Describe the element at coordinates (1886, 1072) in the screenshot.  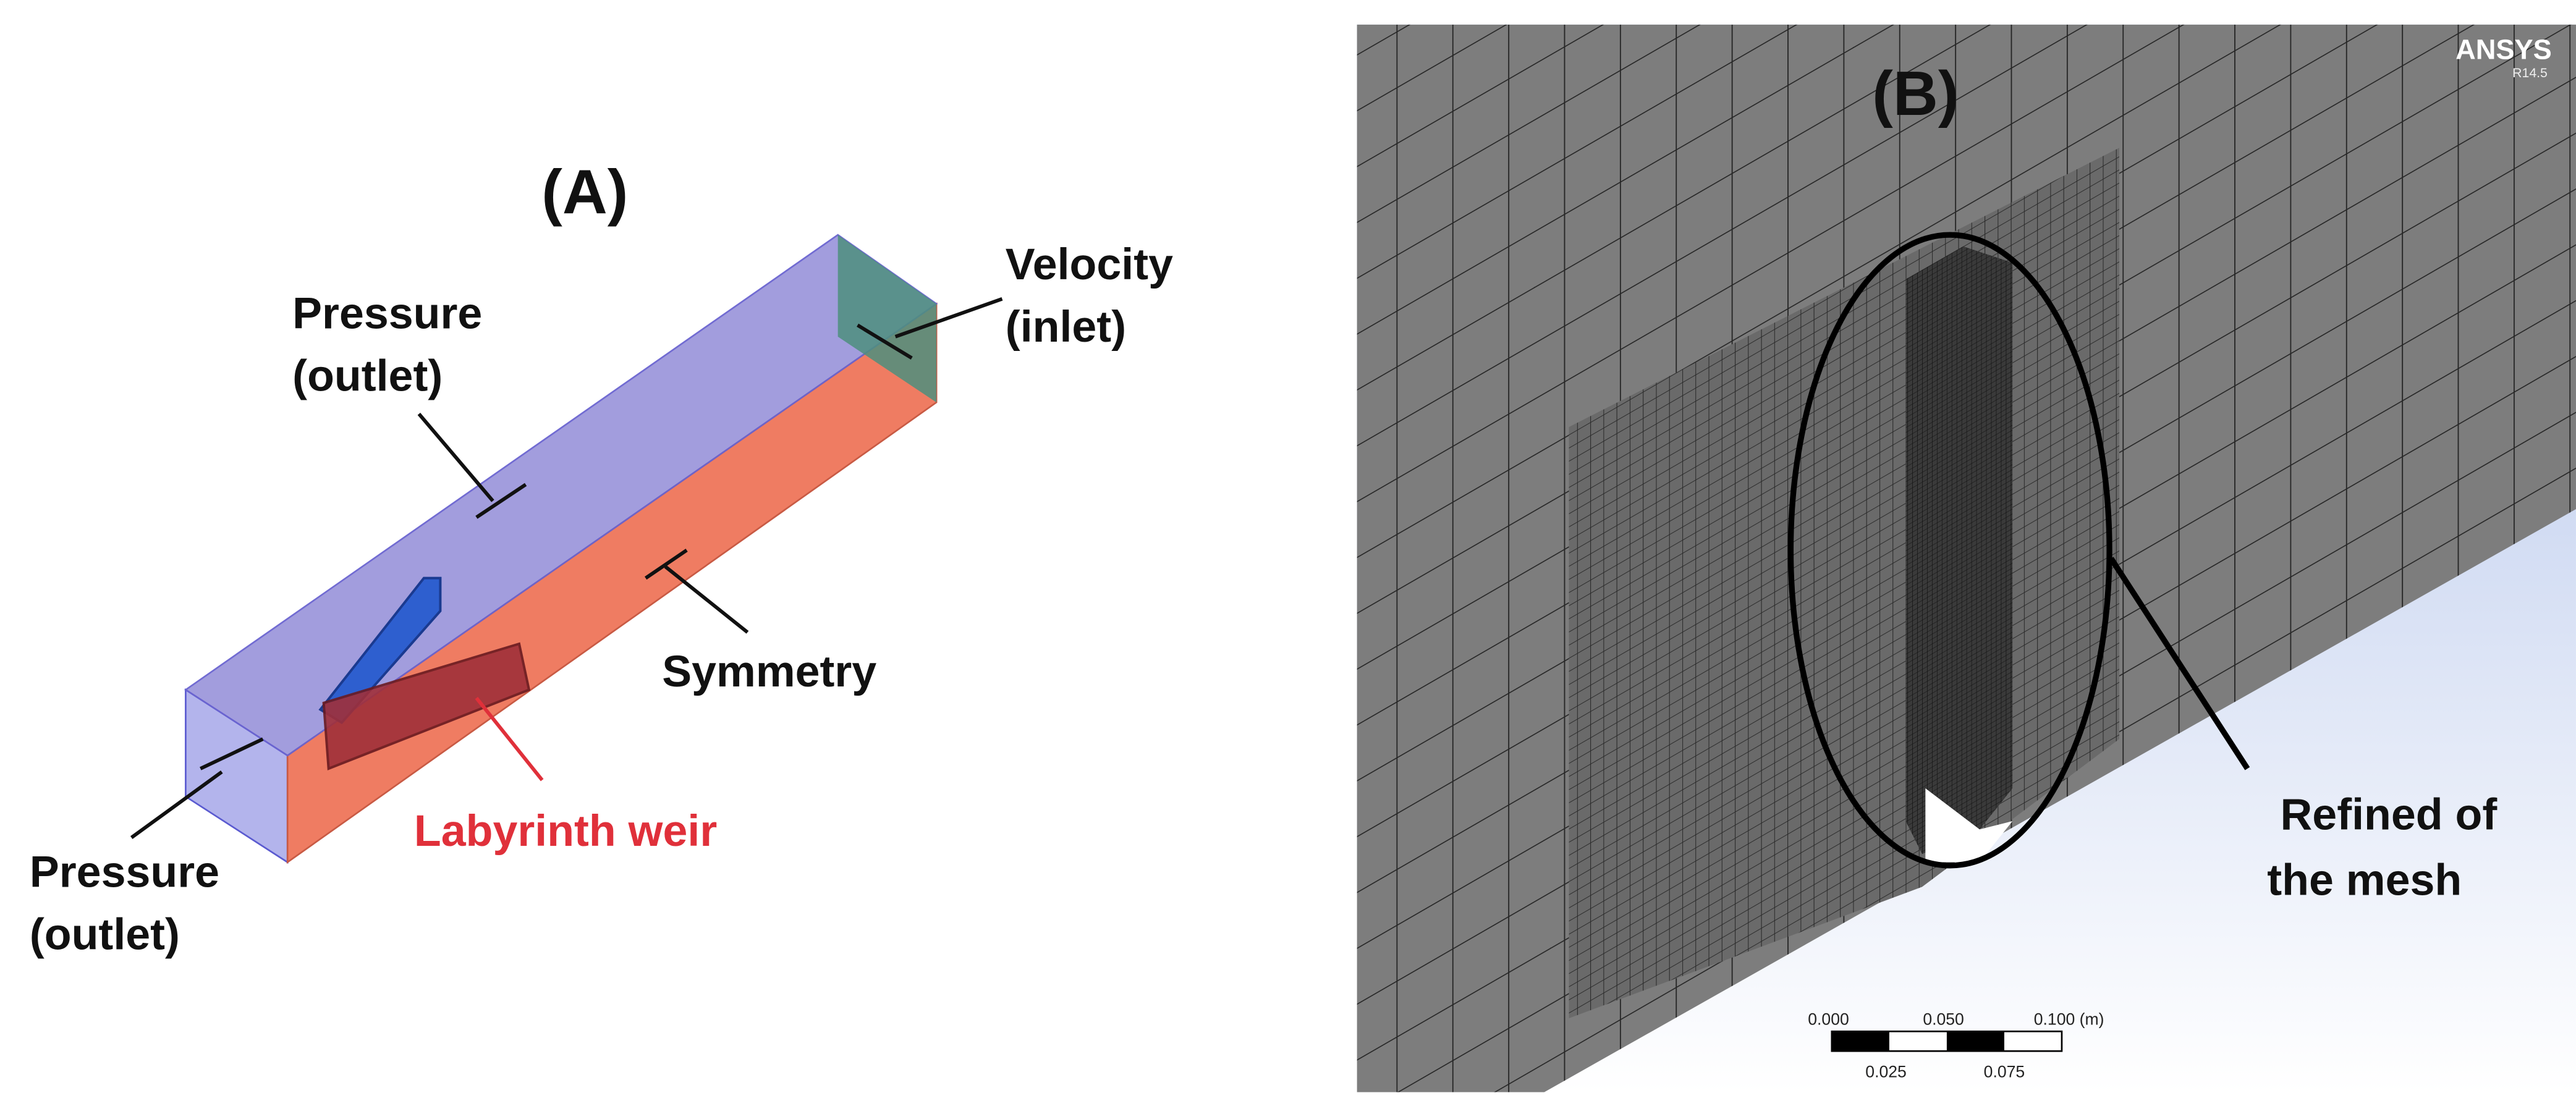
I see `scale-label: 0.025` at that location.